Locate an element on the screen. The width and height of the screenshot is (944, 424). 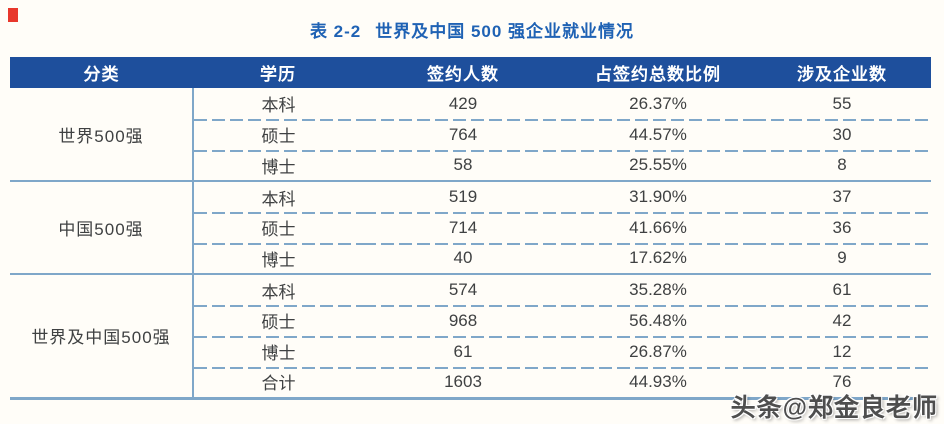
table-title-text: 世界及中国 500 强企业就业情况 is located at coordinates (505, 31).